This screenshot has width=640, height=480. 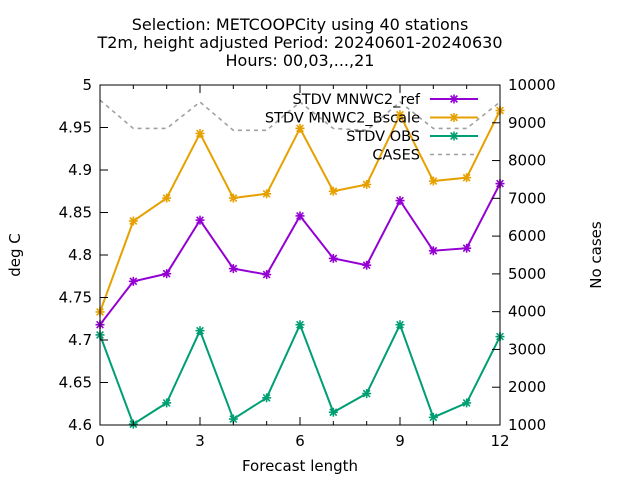 I want to click on x-tick-label: 3, so click(x=200, y=441).